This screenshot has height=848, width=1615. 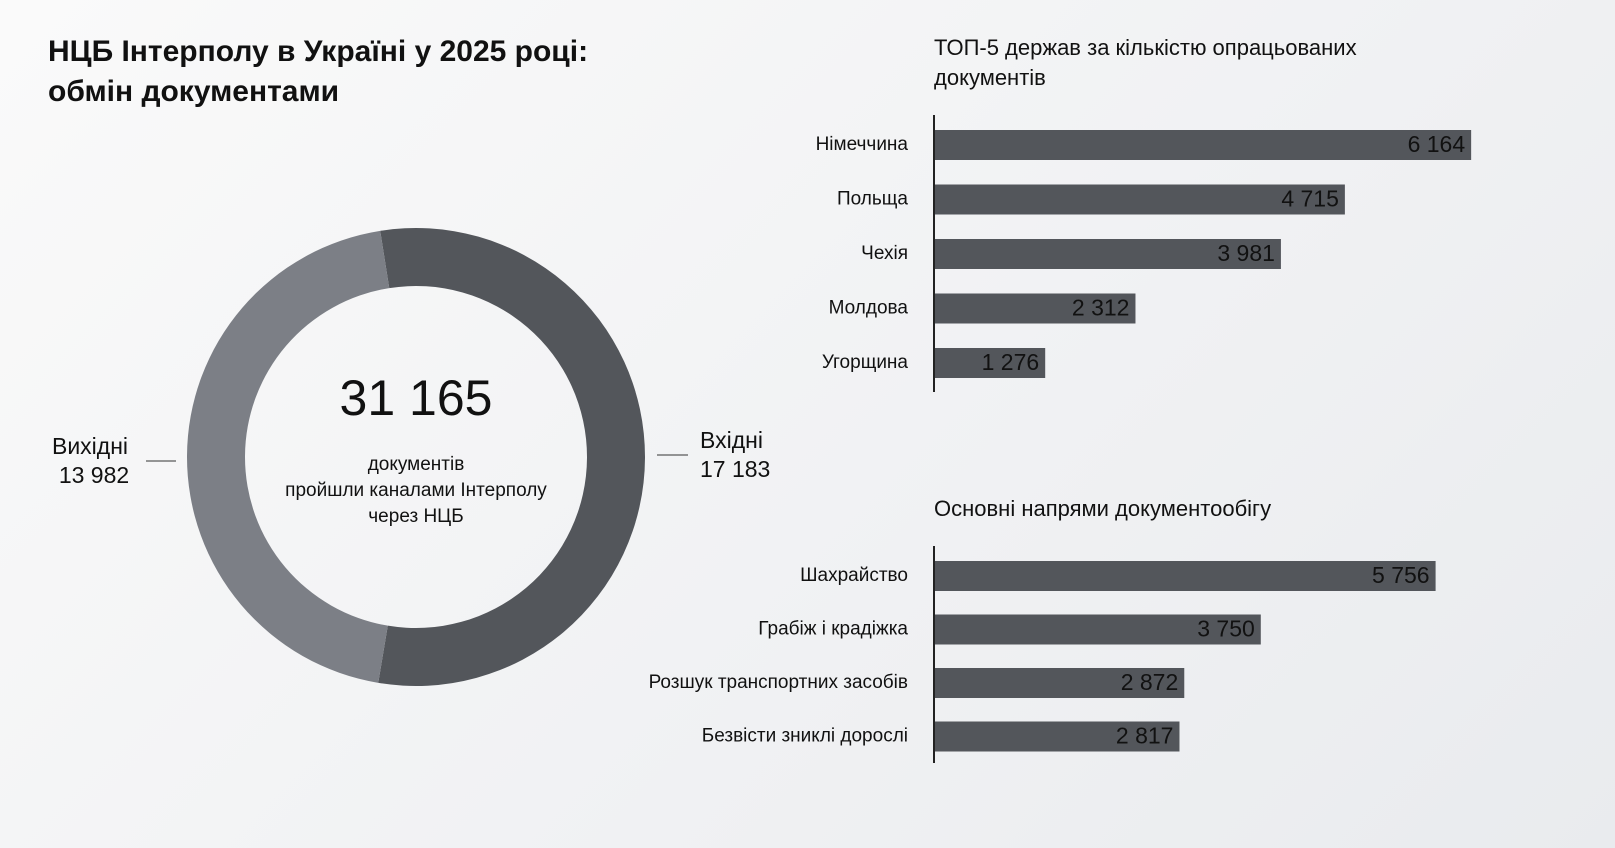 What do you see at coordinates (1011, 362) in the screenshot?
I see `bar-value-label: 1 276` at bounding box center [1011, 362].